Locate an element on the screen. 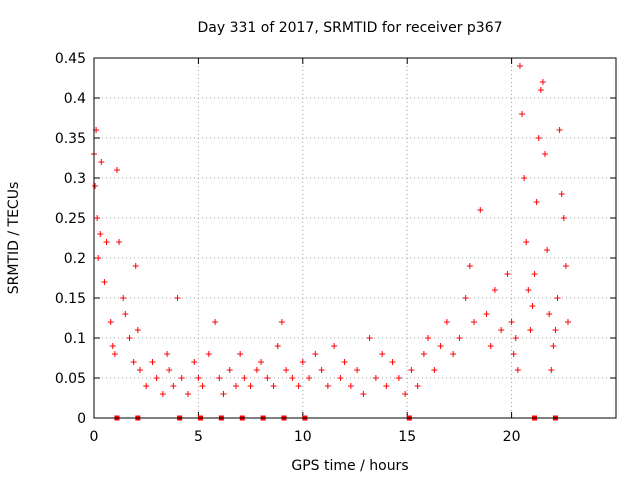  x-tick-label: 5 is located at coordinates (198, 437).